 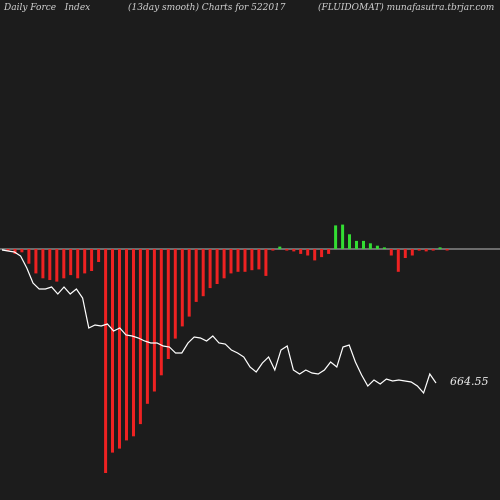 I want to click on header-center: (13day smooth) Charts for 522017, so click(x=207, y=8).